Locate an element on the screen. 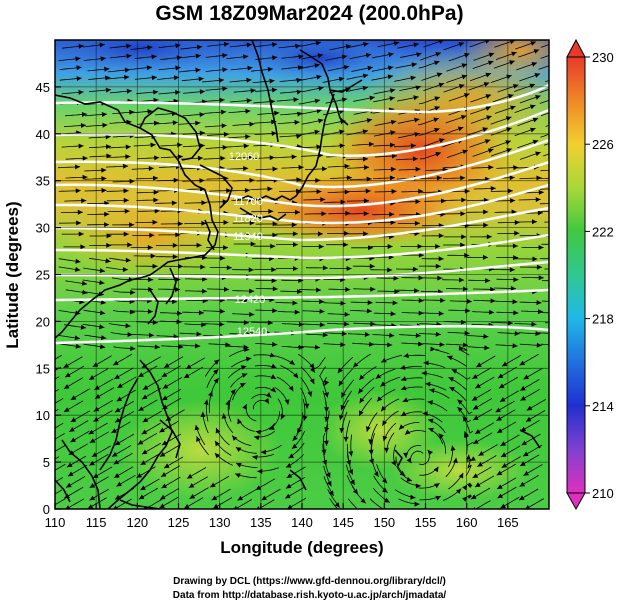  x-tick-label: 110 is located at coordinates (55, 522).